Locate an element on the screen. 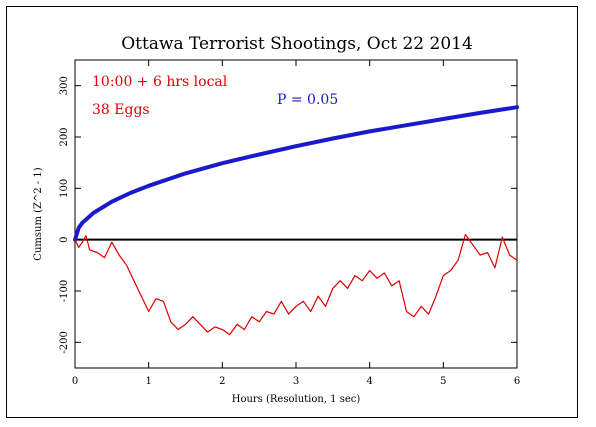  x-tick-label-3: 3 is located at coordinates (296, 381).